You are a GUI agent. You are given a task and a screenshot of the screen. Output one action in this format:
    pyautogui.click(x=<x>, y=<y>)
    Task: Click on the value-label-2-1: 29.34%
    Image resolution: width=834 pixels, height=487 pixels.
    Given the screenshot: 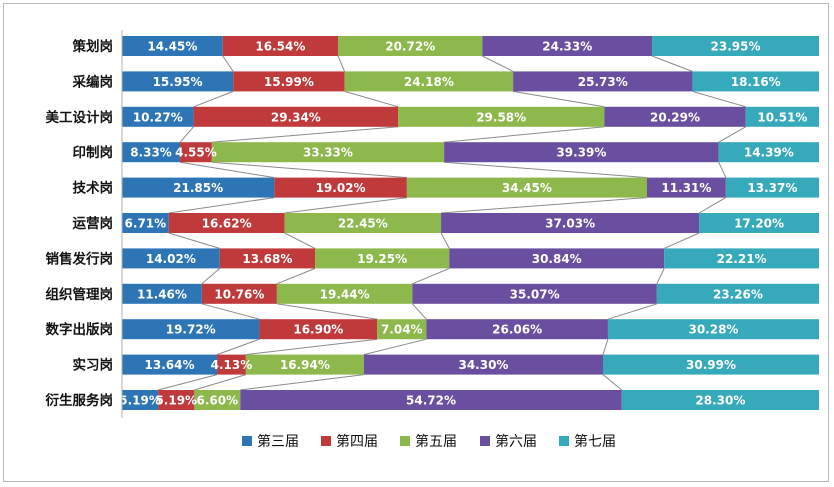 What is the action you would take?
    pyautogui.click(x=296, y=117)
    